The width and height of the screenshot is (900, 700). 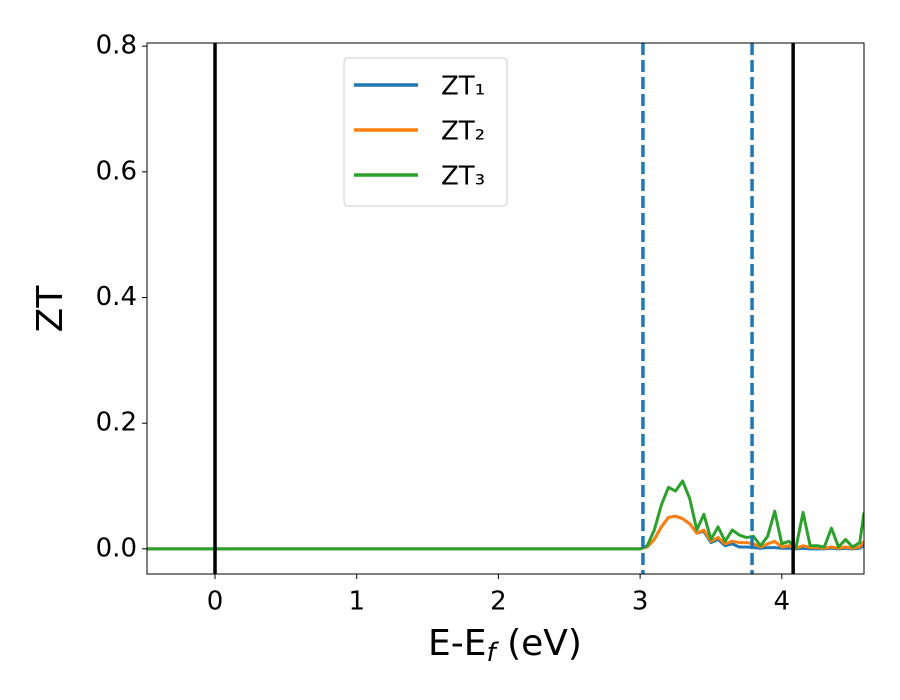 What do you see at coordinates (116, 548) in the screenshot?
I see `y-tick-label: 0.0` at bounding box center [116, 548].